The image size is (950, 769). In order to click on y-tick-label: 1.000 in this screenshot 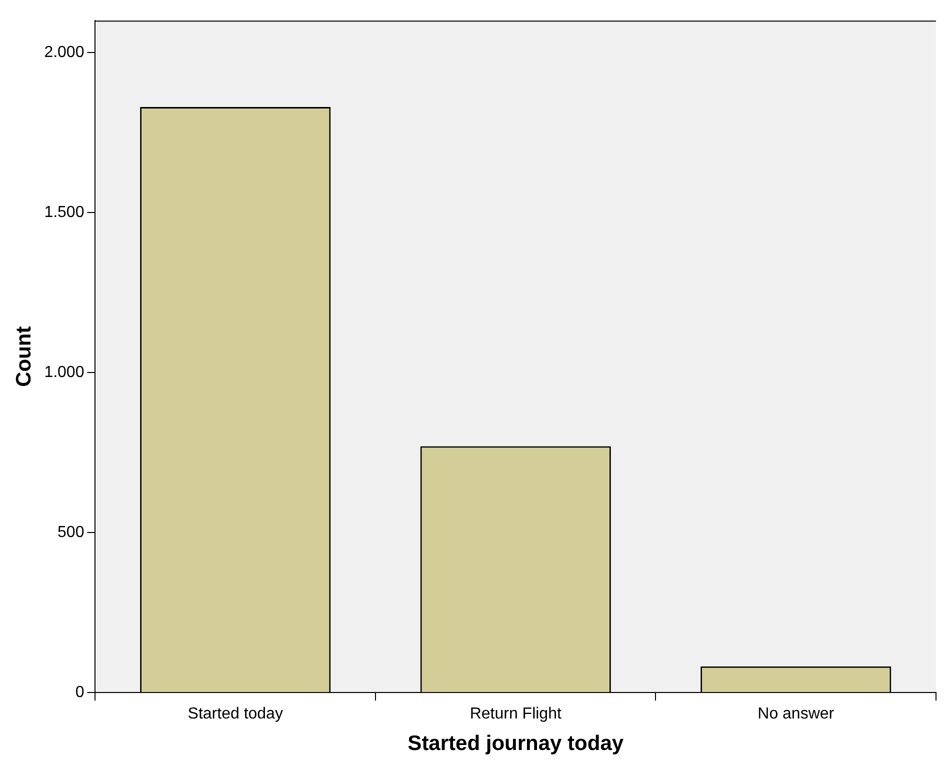, I will do `click(64, 373)`.